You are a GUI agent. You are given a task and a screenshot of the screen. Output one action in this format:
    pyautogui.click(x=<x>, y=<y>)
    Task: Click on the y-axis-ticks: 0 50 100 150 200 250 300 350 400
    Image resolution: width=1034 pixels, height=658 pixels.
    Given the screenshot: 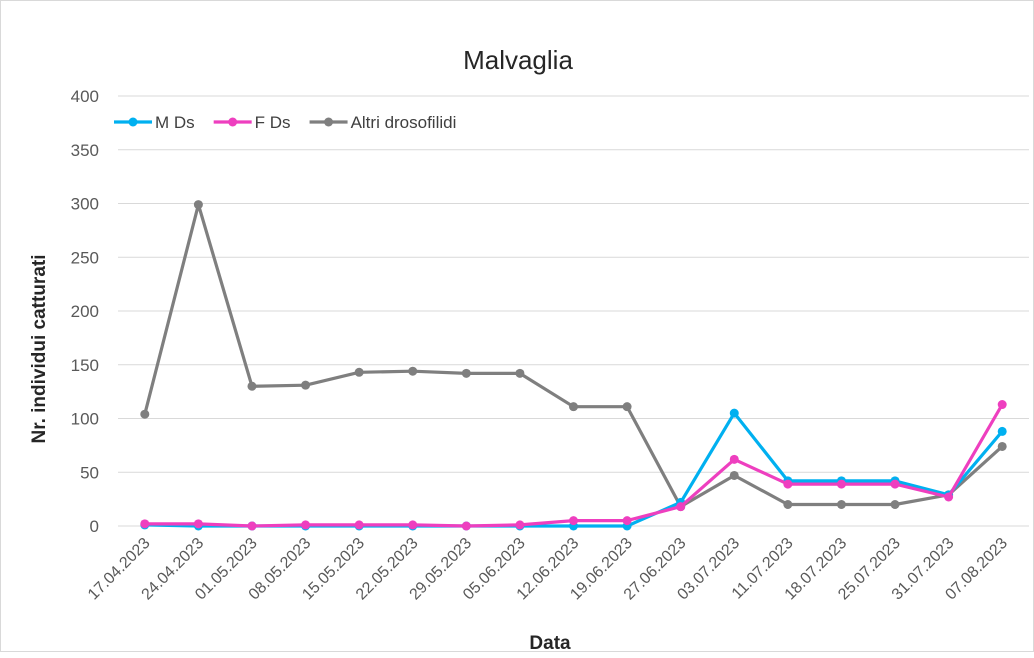 What is the action you would take?
    pyautogui.click(x=85, y=311)
    